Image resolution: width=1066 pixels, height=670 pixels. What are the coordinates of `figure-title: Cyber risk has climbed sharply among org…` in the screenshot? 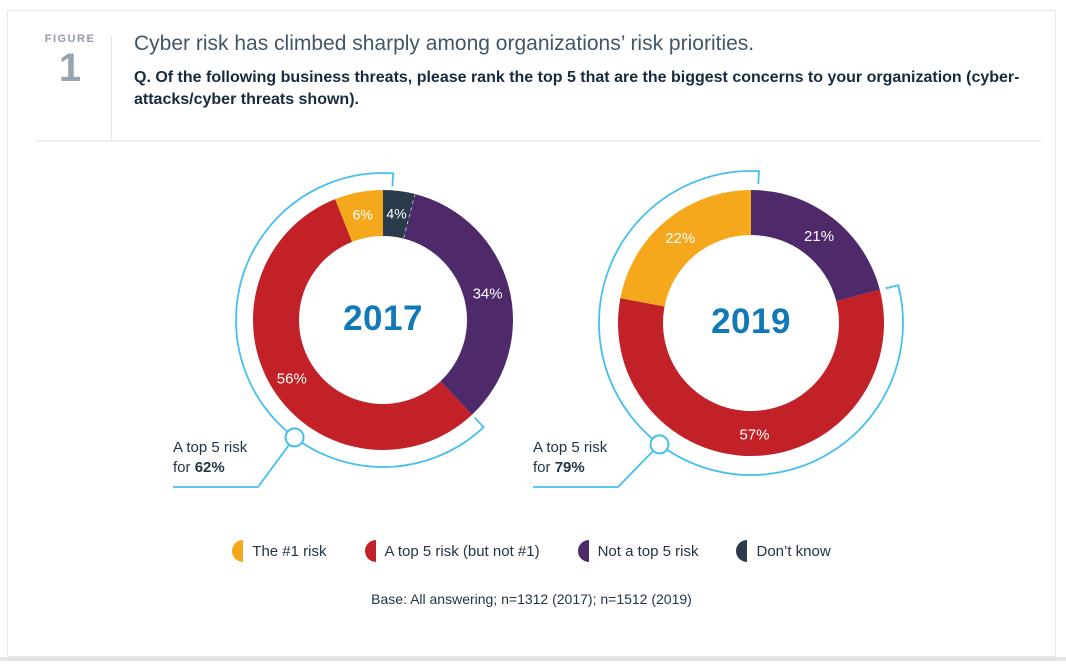 It's located at (444, 43).